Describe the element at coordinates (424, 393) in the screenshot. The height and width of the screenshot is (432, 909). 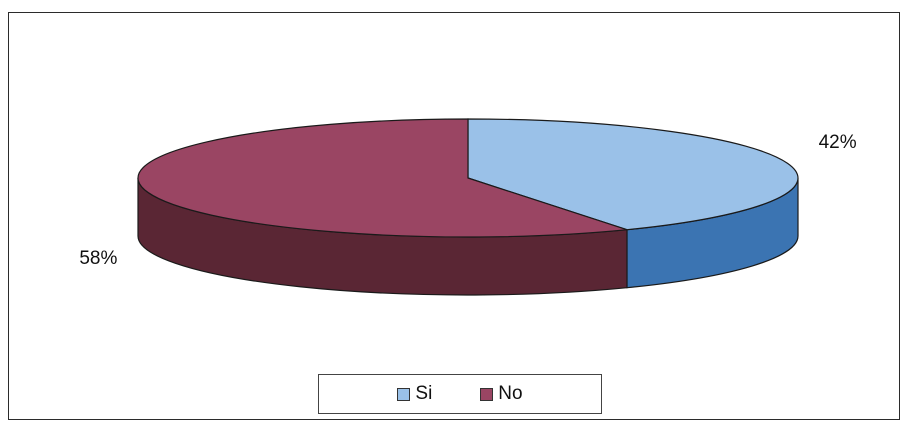
I see `legend-label-si: Si` at that location.